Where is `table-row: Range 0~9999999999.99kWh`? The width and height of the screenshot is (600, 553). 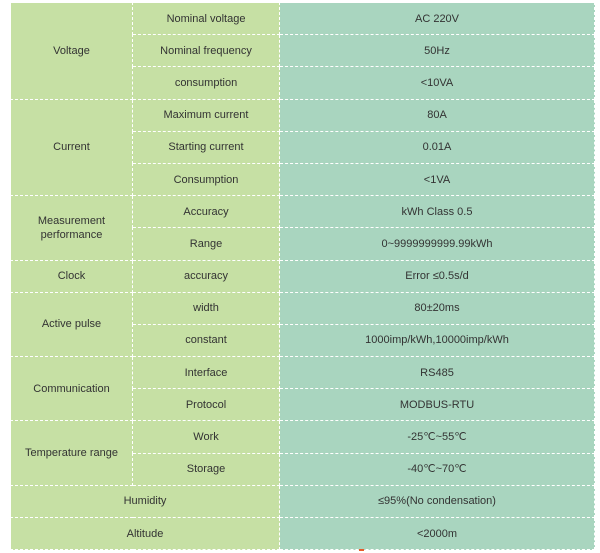 table-row: Range 0~9999999999.99kWh is located at coordinates (303, 244).